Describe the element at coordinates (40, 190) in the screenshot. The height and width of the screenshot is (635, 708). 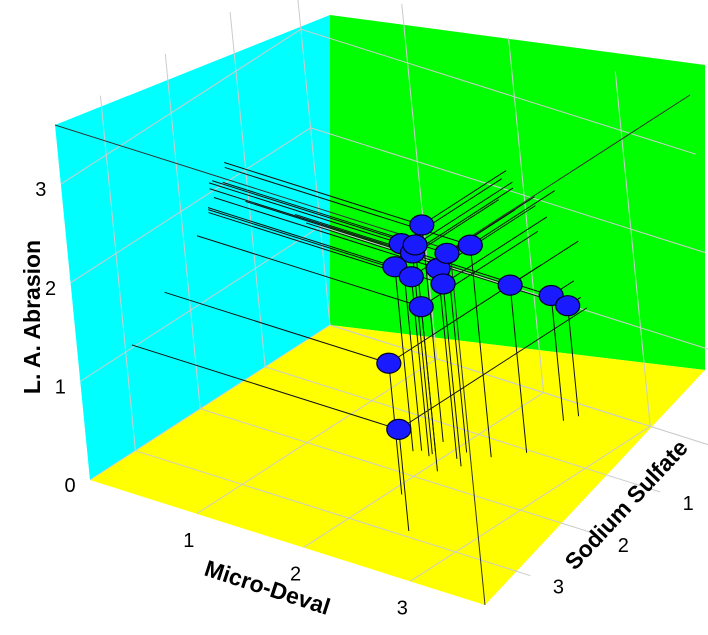
I see `z-tick-label: 3` at that location.